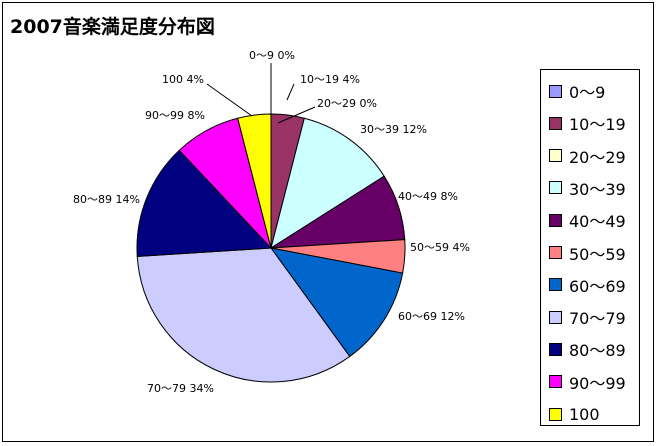 The height and width of the screenshot is (446, 658). Describe the element at coordinates (330, 79) in the screenshot. I see `data-label-1: 10〜19 4%` at that location.